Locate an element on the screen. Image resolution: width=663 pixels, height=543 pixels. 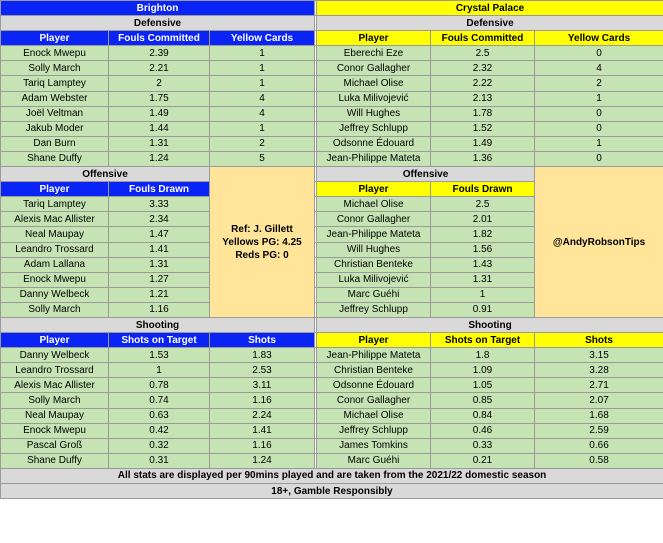
shots-value: 3.15 is located at coordinates (598, 355).